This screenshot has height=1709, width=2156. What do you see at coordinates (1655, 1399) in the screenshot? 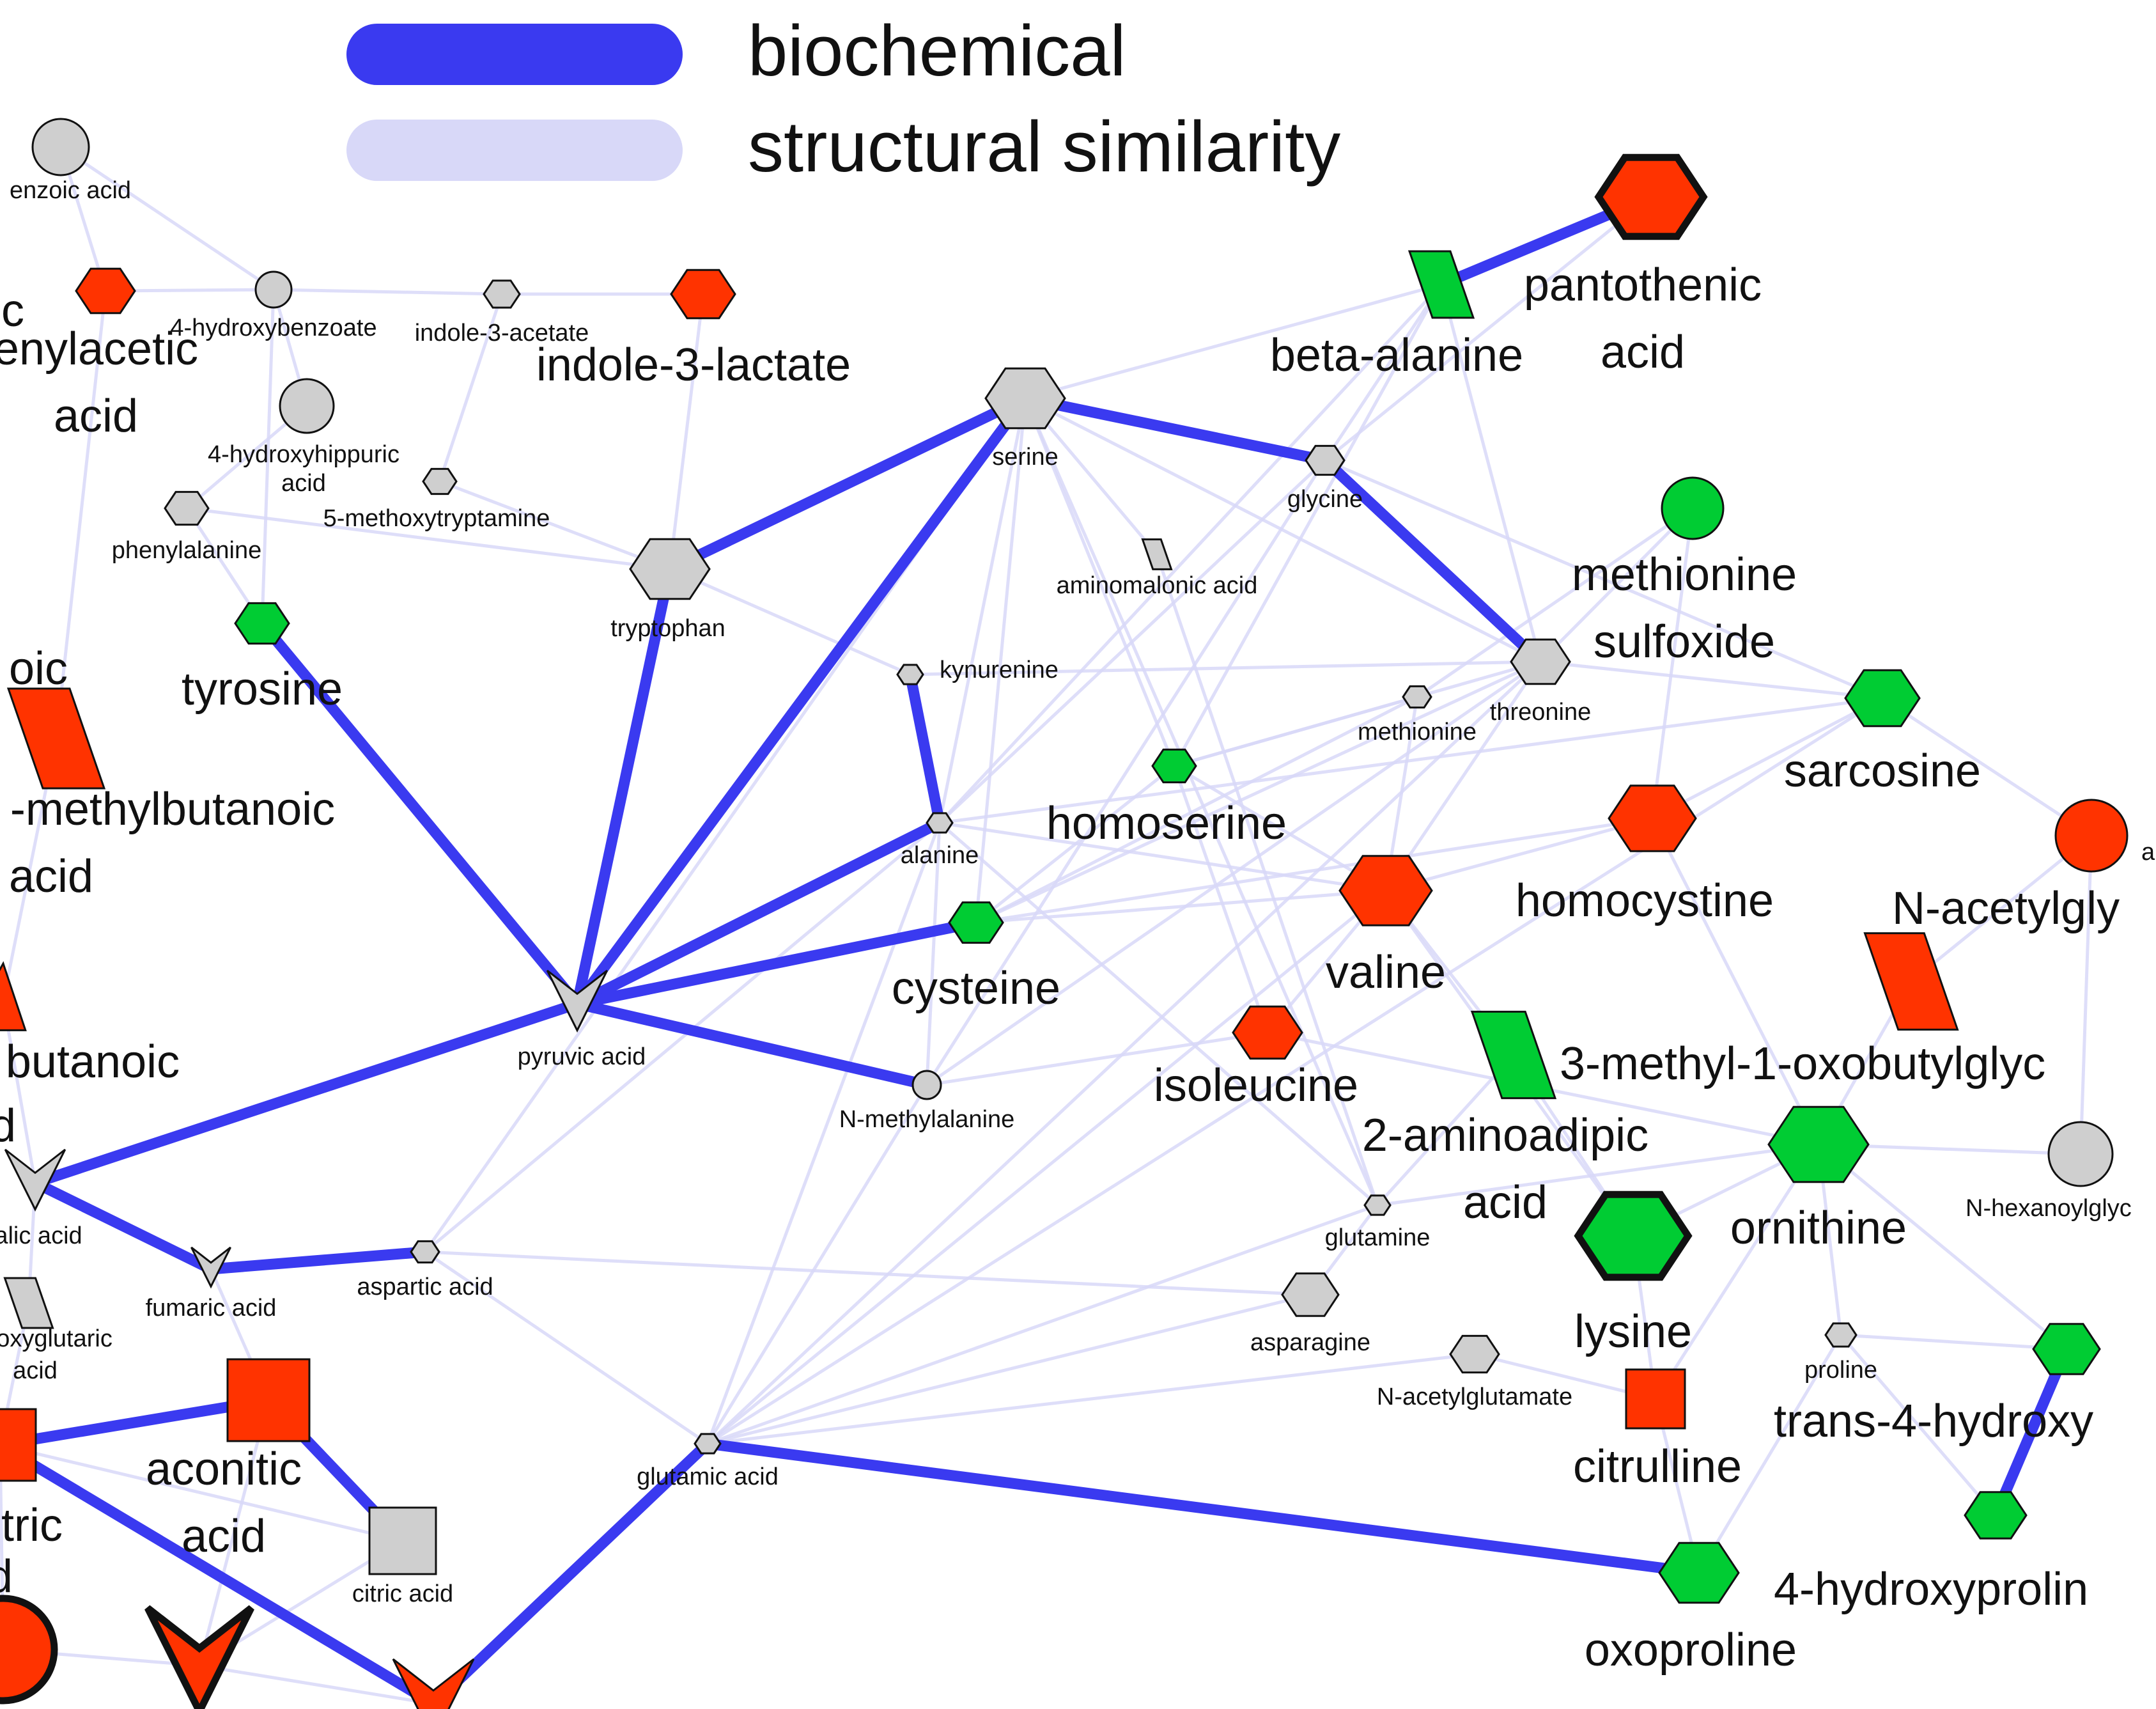
I see `node-citrulline` at bounding box center [1655, 1399].